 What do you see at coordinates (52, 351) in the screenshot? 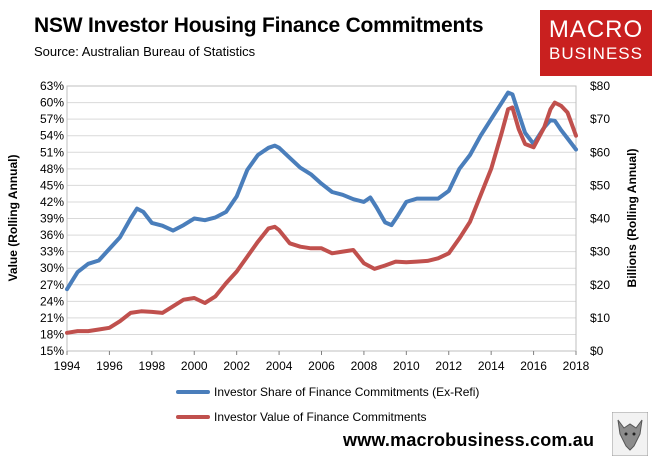
I see `y-left-tick-label: 15%` at bounding box center [52, 351].